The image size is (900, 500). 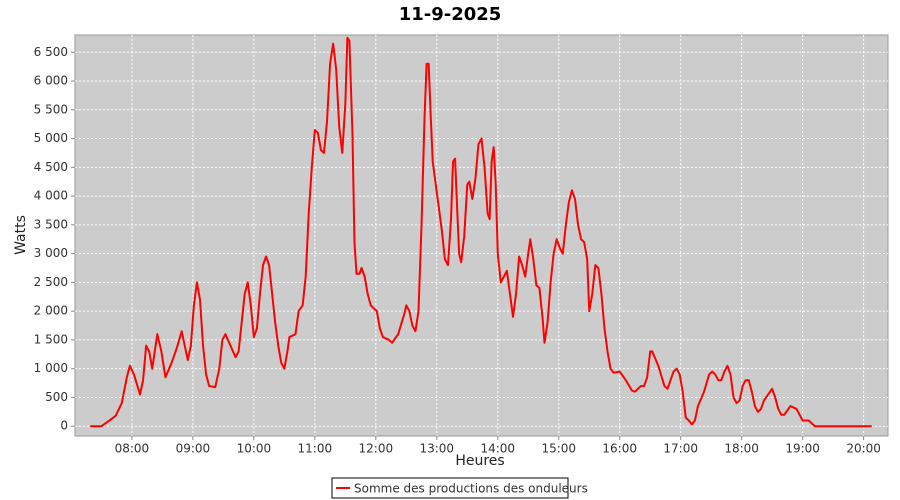 What do you see at coordinates (51, 311) in the screenshot?
I see `y-tick-label: 2 000` at bounding box center [51, 311].